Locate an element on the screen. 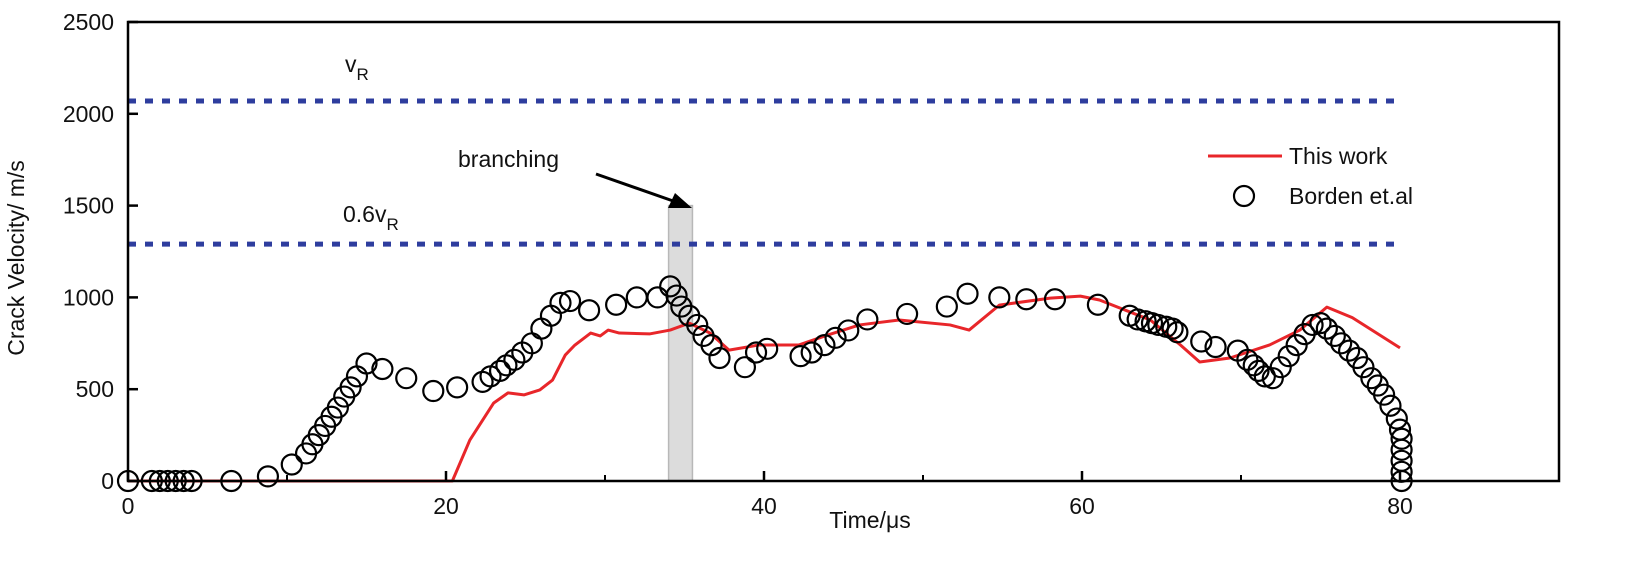 This screenshot has width=1650, height=576. y-axis-label: Crack Velocity/ m/s is located at coordinates (16, 258).